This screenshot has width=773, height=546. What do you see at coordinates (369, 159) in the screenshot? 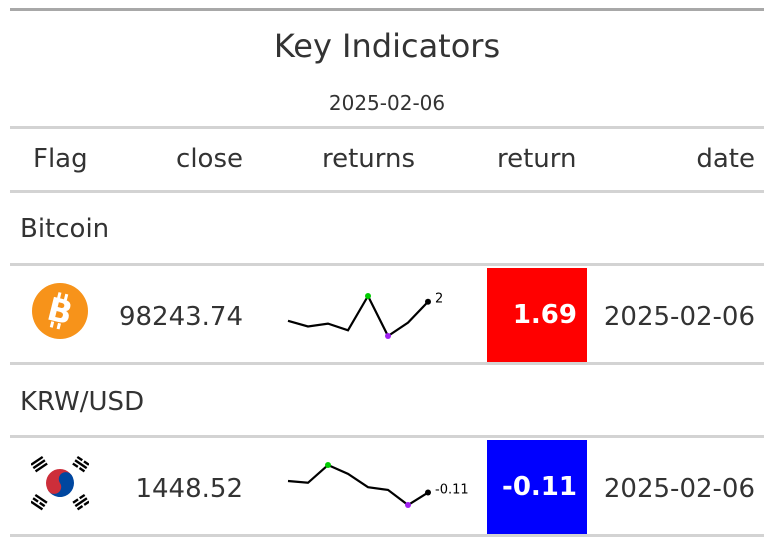
I see `column-header-returns: returns` at bounding box center [369, 159].